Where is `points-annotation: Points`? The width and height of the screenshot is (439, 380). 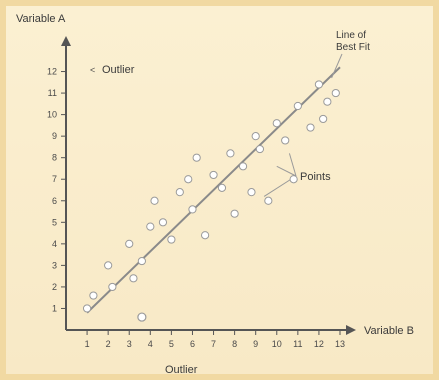 points-annotation: Points is located at coordinates (315, 177).